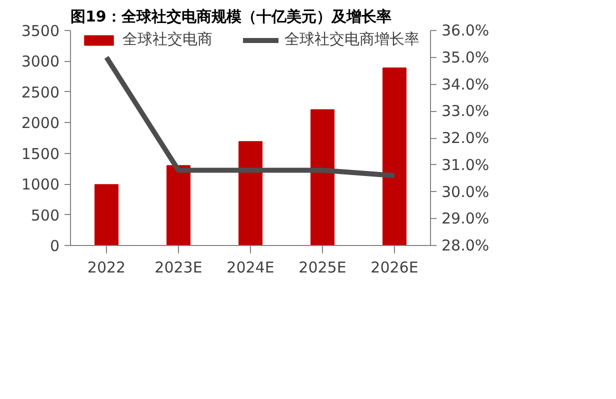 The height and width of the screenshot is (399, 616). I want to click on y-tick-label: 2500, so click(40, 92).